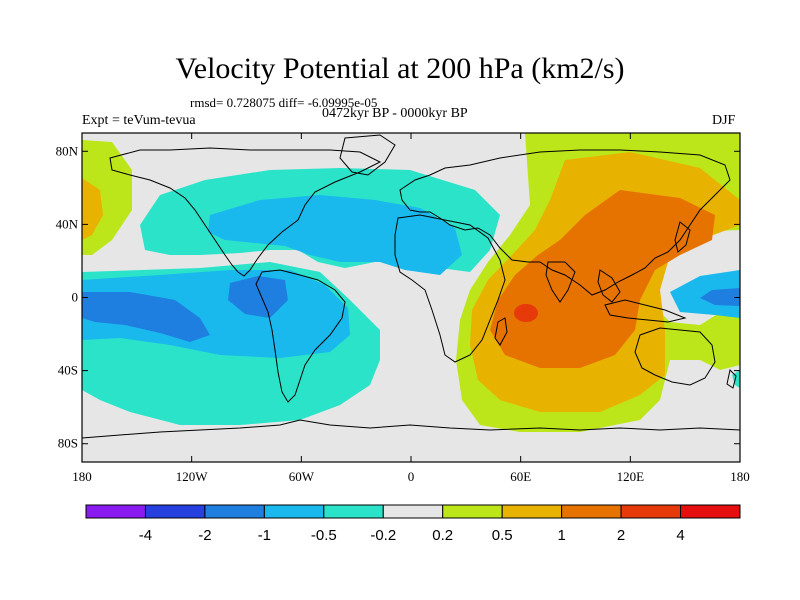 The width and height of the screenshot is (800, 600). Describe the element at coordinates (335, 235) in the screenshot. I see `contour-minus-0.5-north` at that location.